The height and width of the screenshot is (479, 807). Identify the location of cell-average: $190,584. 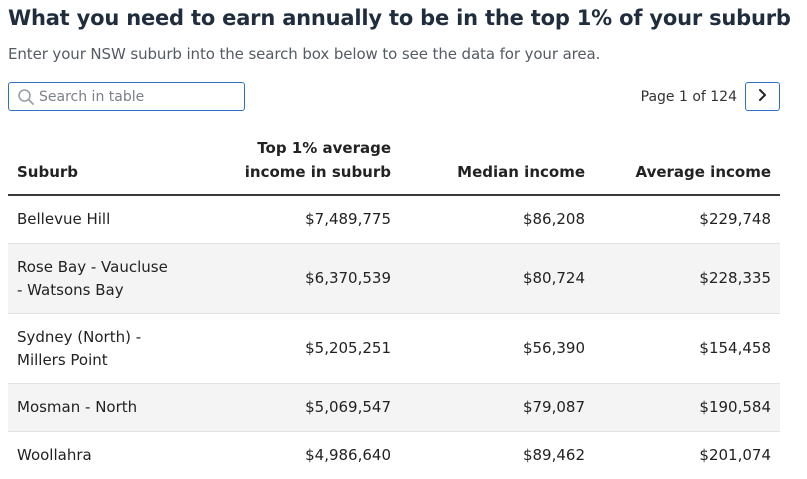
(687, 408).